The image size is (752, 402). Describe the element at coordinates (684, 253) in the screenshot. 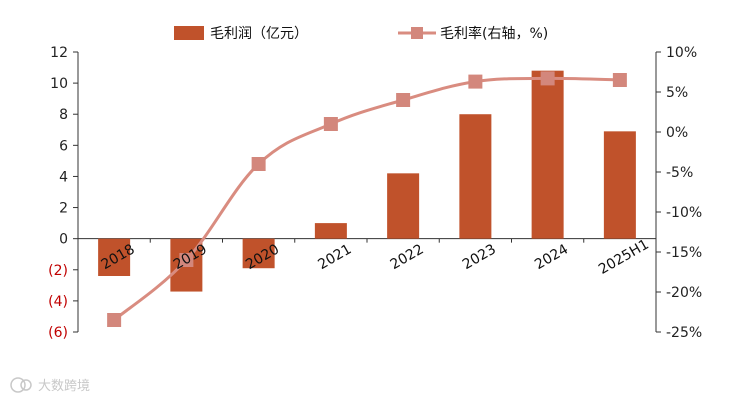

I see `right-tick-label: -15%` at that location.